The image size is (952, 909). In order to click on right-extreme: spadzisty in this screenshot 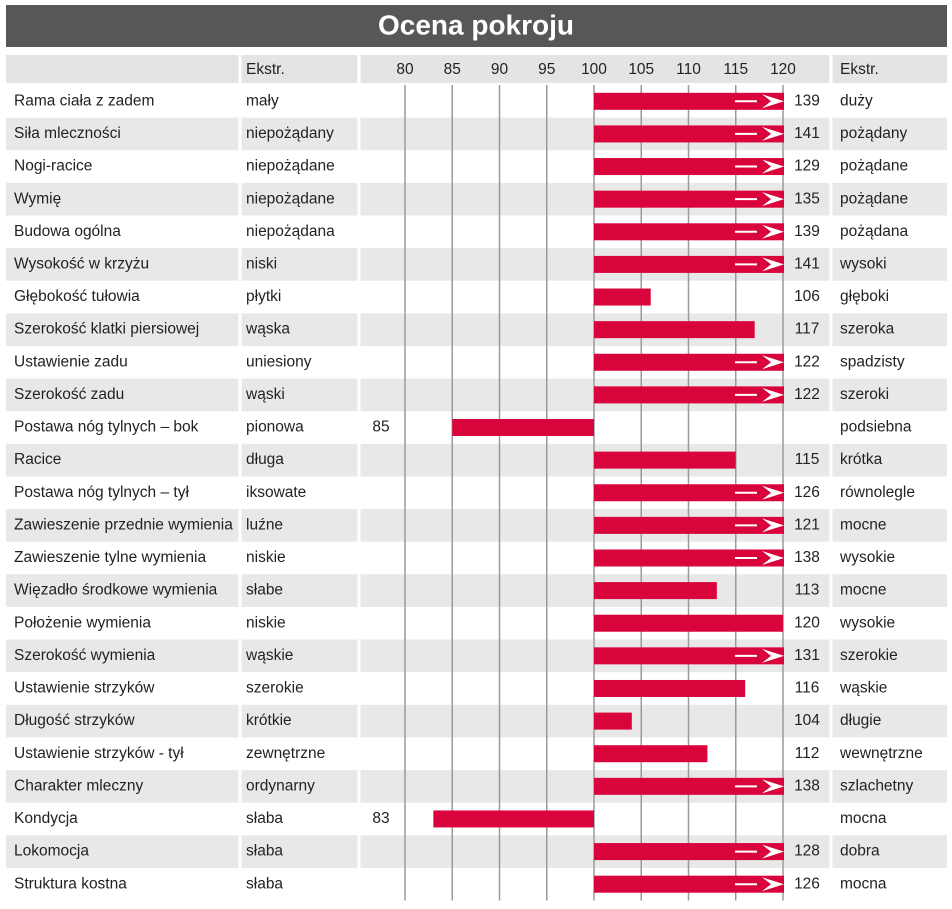, I will do `click(872, 361)`.